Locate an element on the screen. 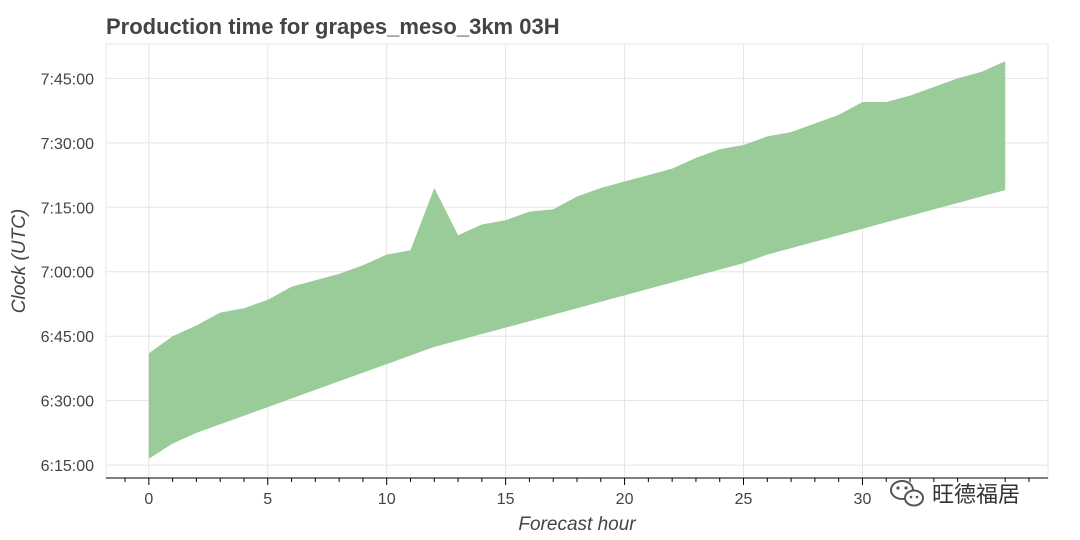  wechat-icon is located at coordinates (907, 493).